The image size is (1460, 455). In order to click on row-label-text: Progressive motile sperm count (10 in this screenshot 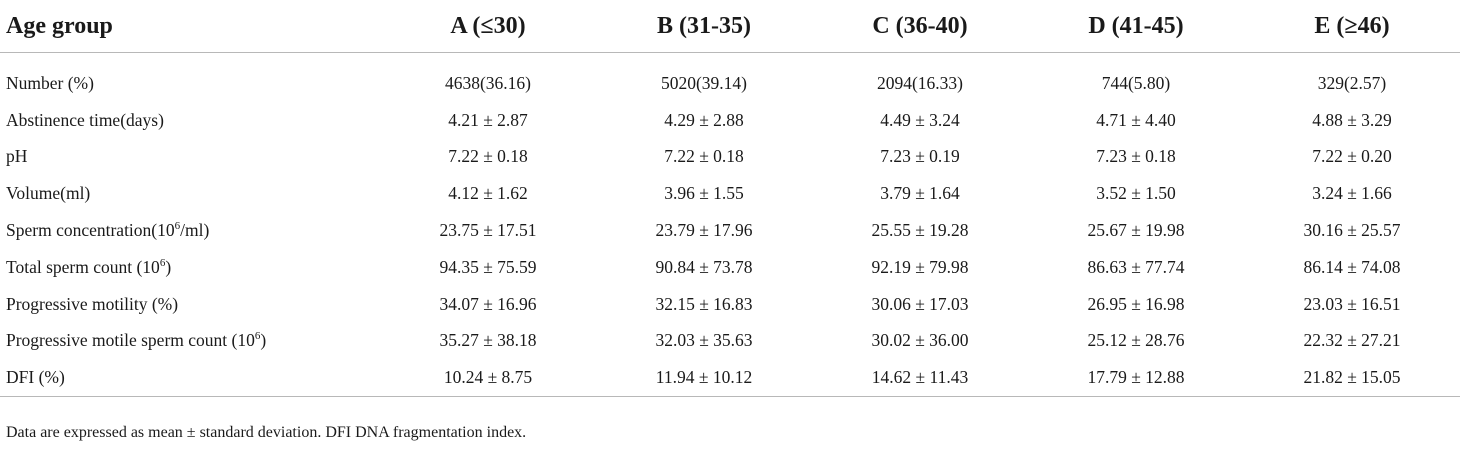, I will do `click(130, 340)`.